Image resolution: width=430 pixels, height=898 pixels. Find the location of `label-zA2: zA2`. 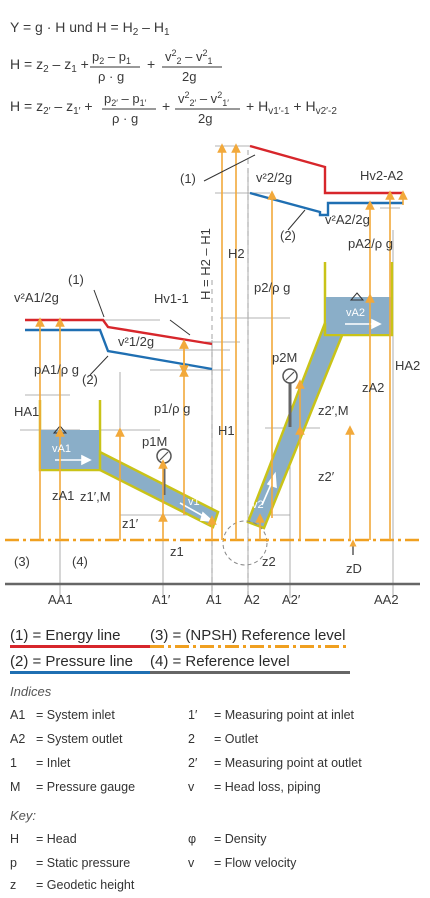

label-zA2: zA2 is located at coordinates (373, 387).